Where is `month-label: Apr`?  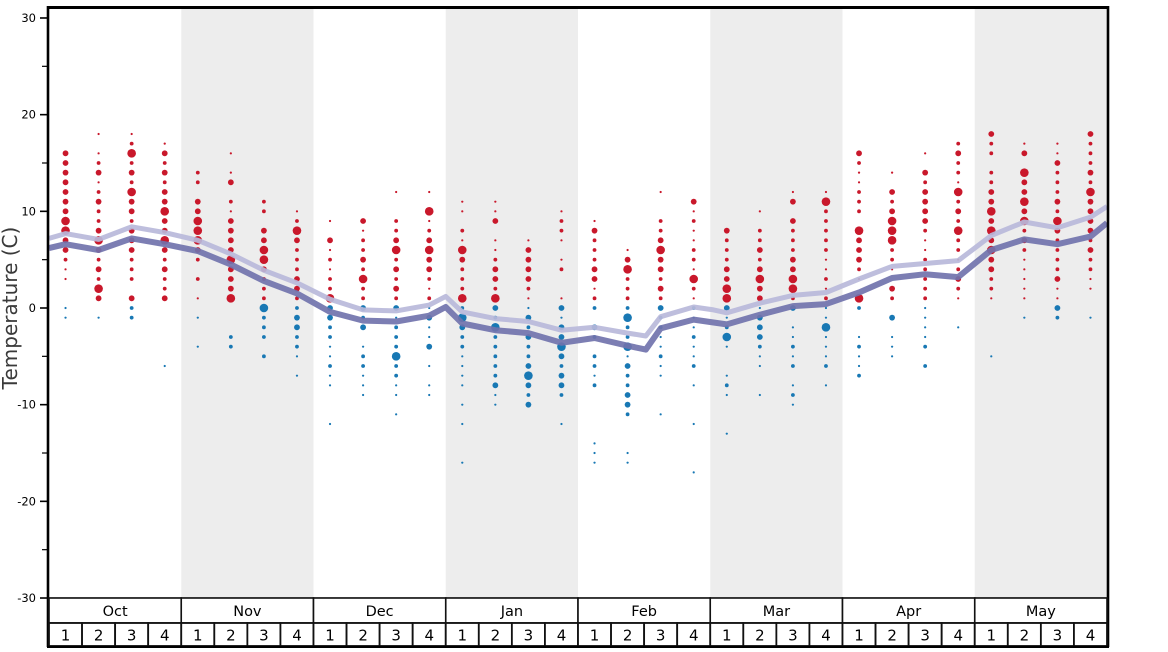 month-label: Apr is located at coordinates (908, 612).